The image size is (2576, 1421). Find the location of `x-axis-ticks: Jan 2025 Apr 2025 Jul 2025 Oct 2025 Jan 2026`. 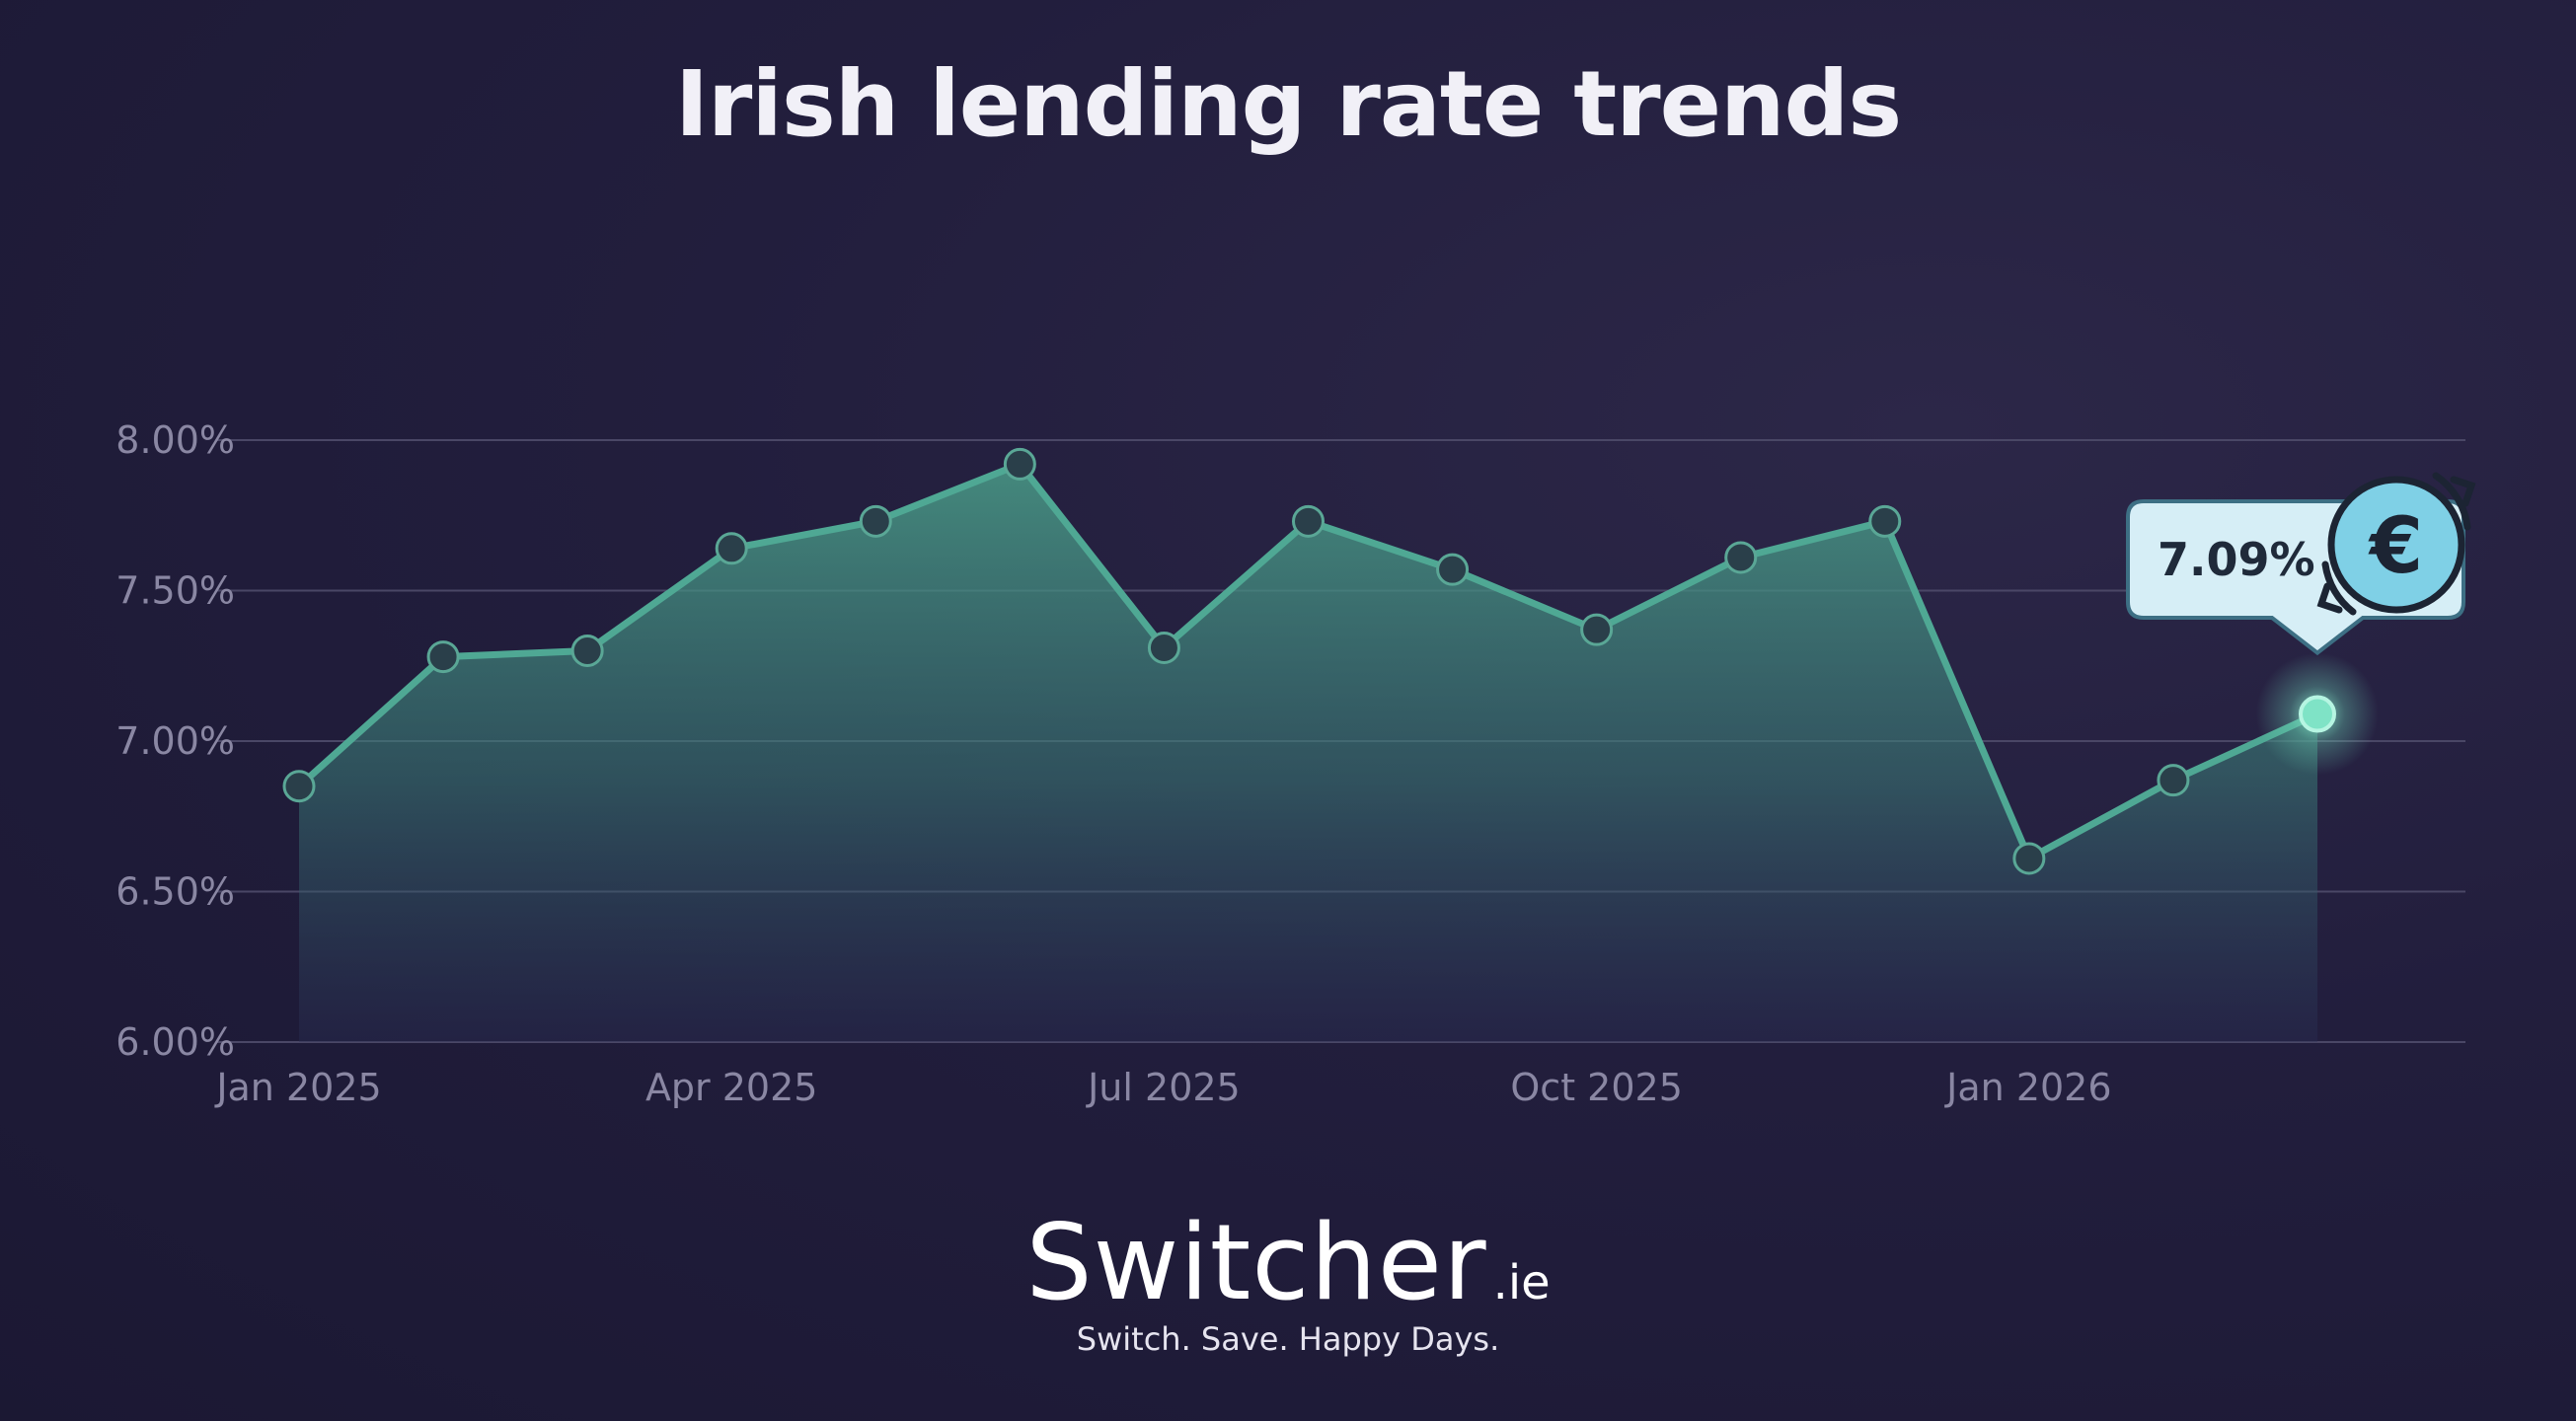

x-axis-ticks: Jan 2025 Apr 2025 Jul 2025 Oct 2025 Jan 2026 is located at coordinates (1162, 1087).